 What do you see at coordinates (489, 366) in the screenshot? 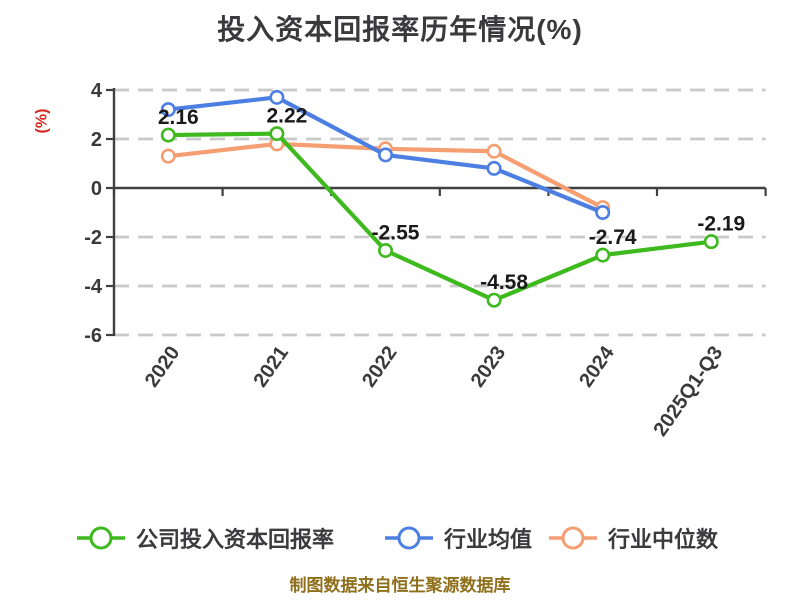
I see `x-tick-label: 2023` at bounding box center [489, 366].